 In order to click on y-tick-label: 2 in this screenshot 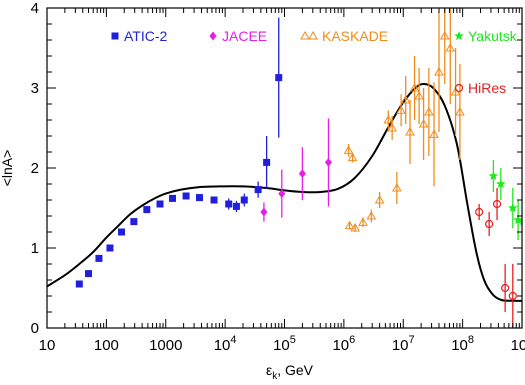, I will do `click(35, 168)`.